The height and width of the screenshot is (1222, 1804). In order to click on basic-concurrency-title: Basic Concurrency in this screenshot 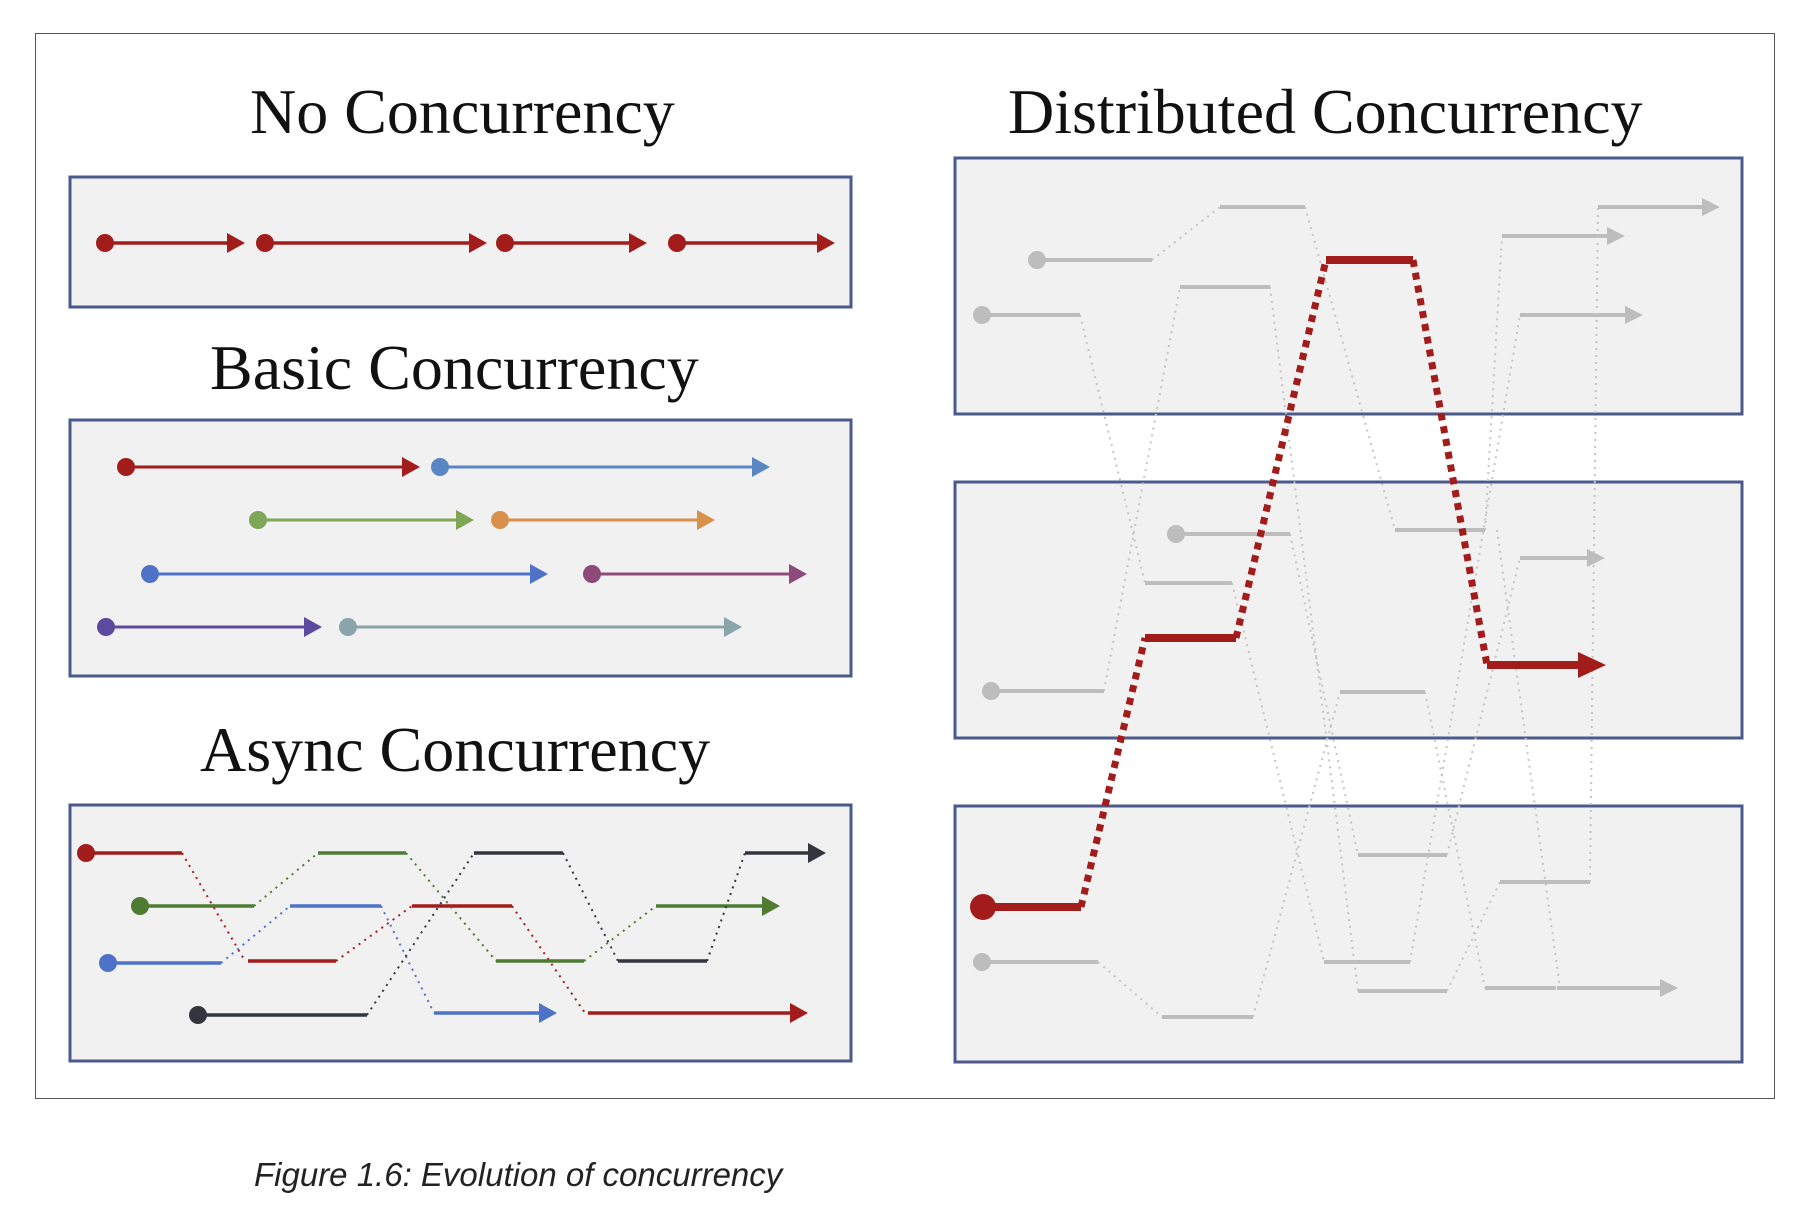, I will do `click(454, 367)`.